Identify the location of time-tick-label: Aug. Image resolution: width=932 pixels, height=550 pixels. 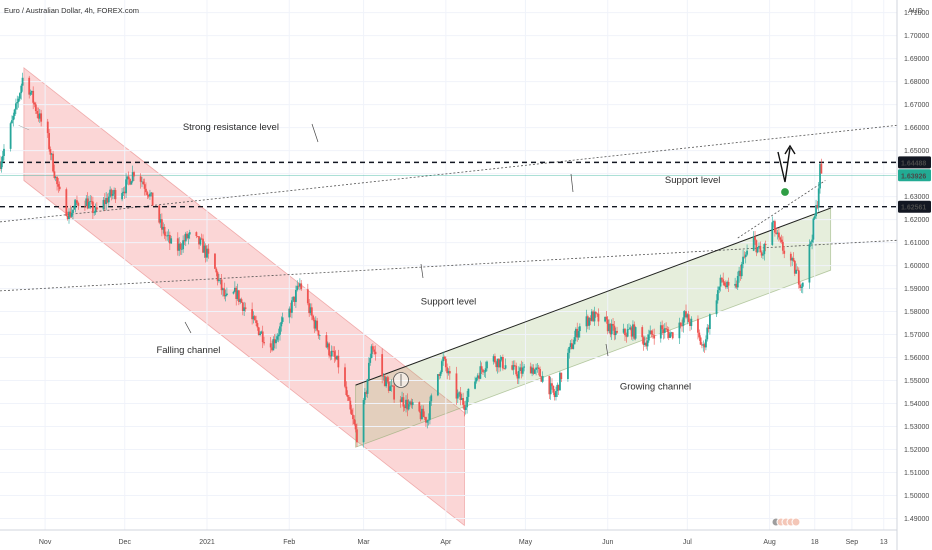
(769, 542).